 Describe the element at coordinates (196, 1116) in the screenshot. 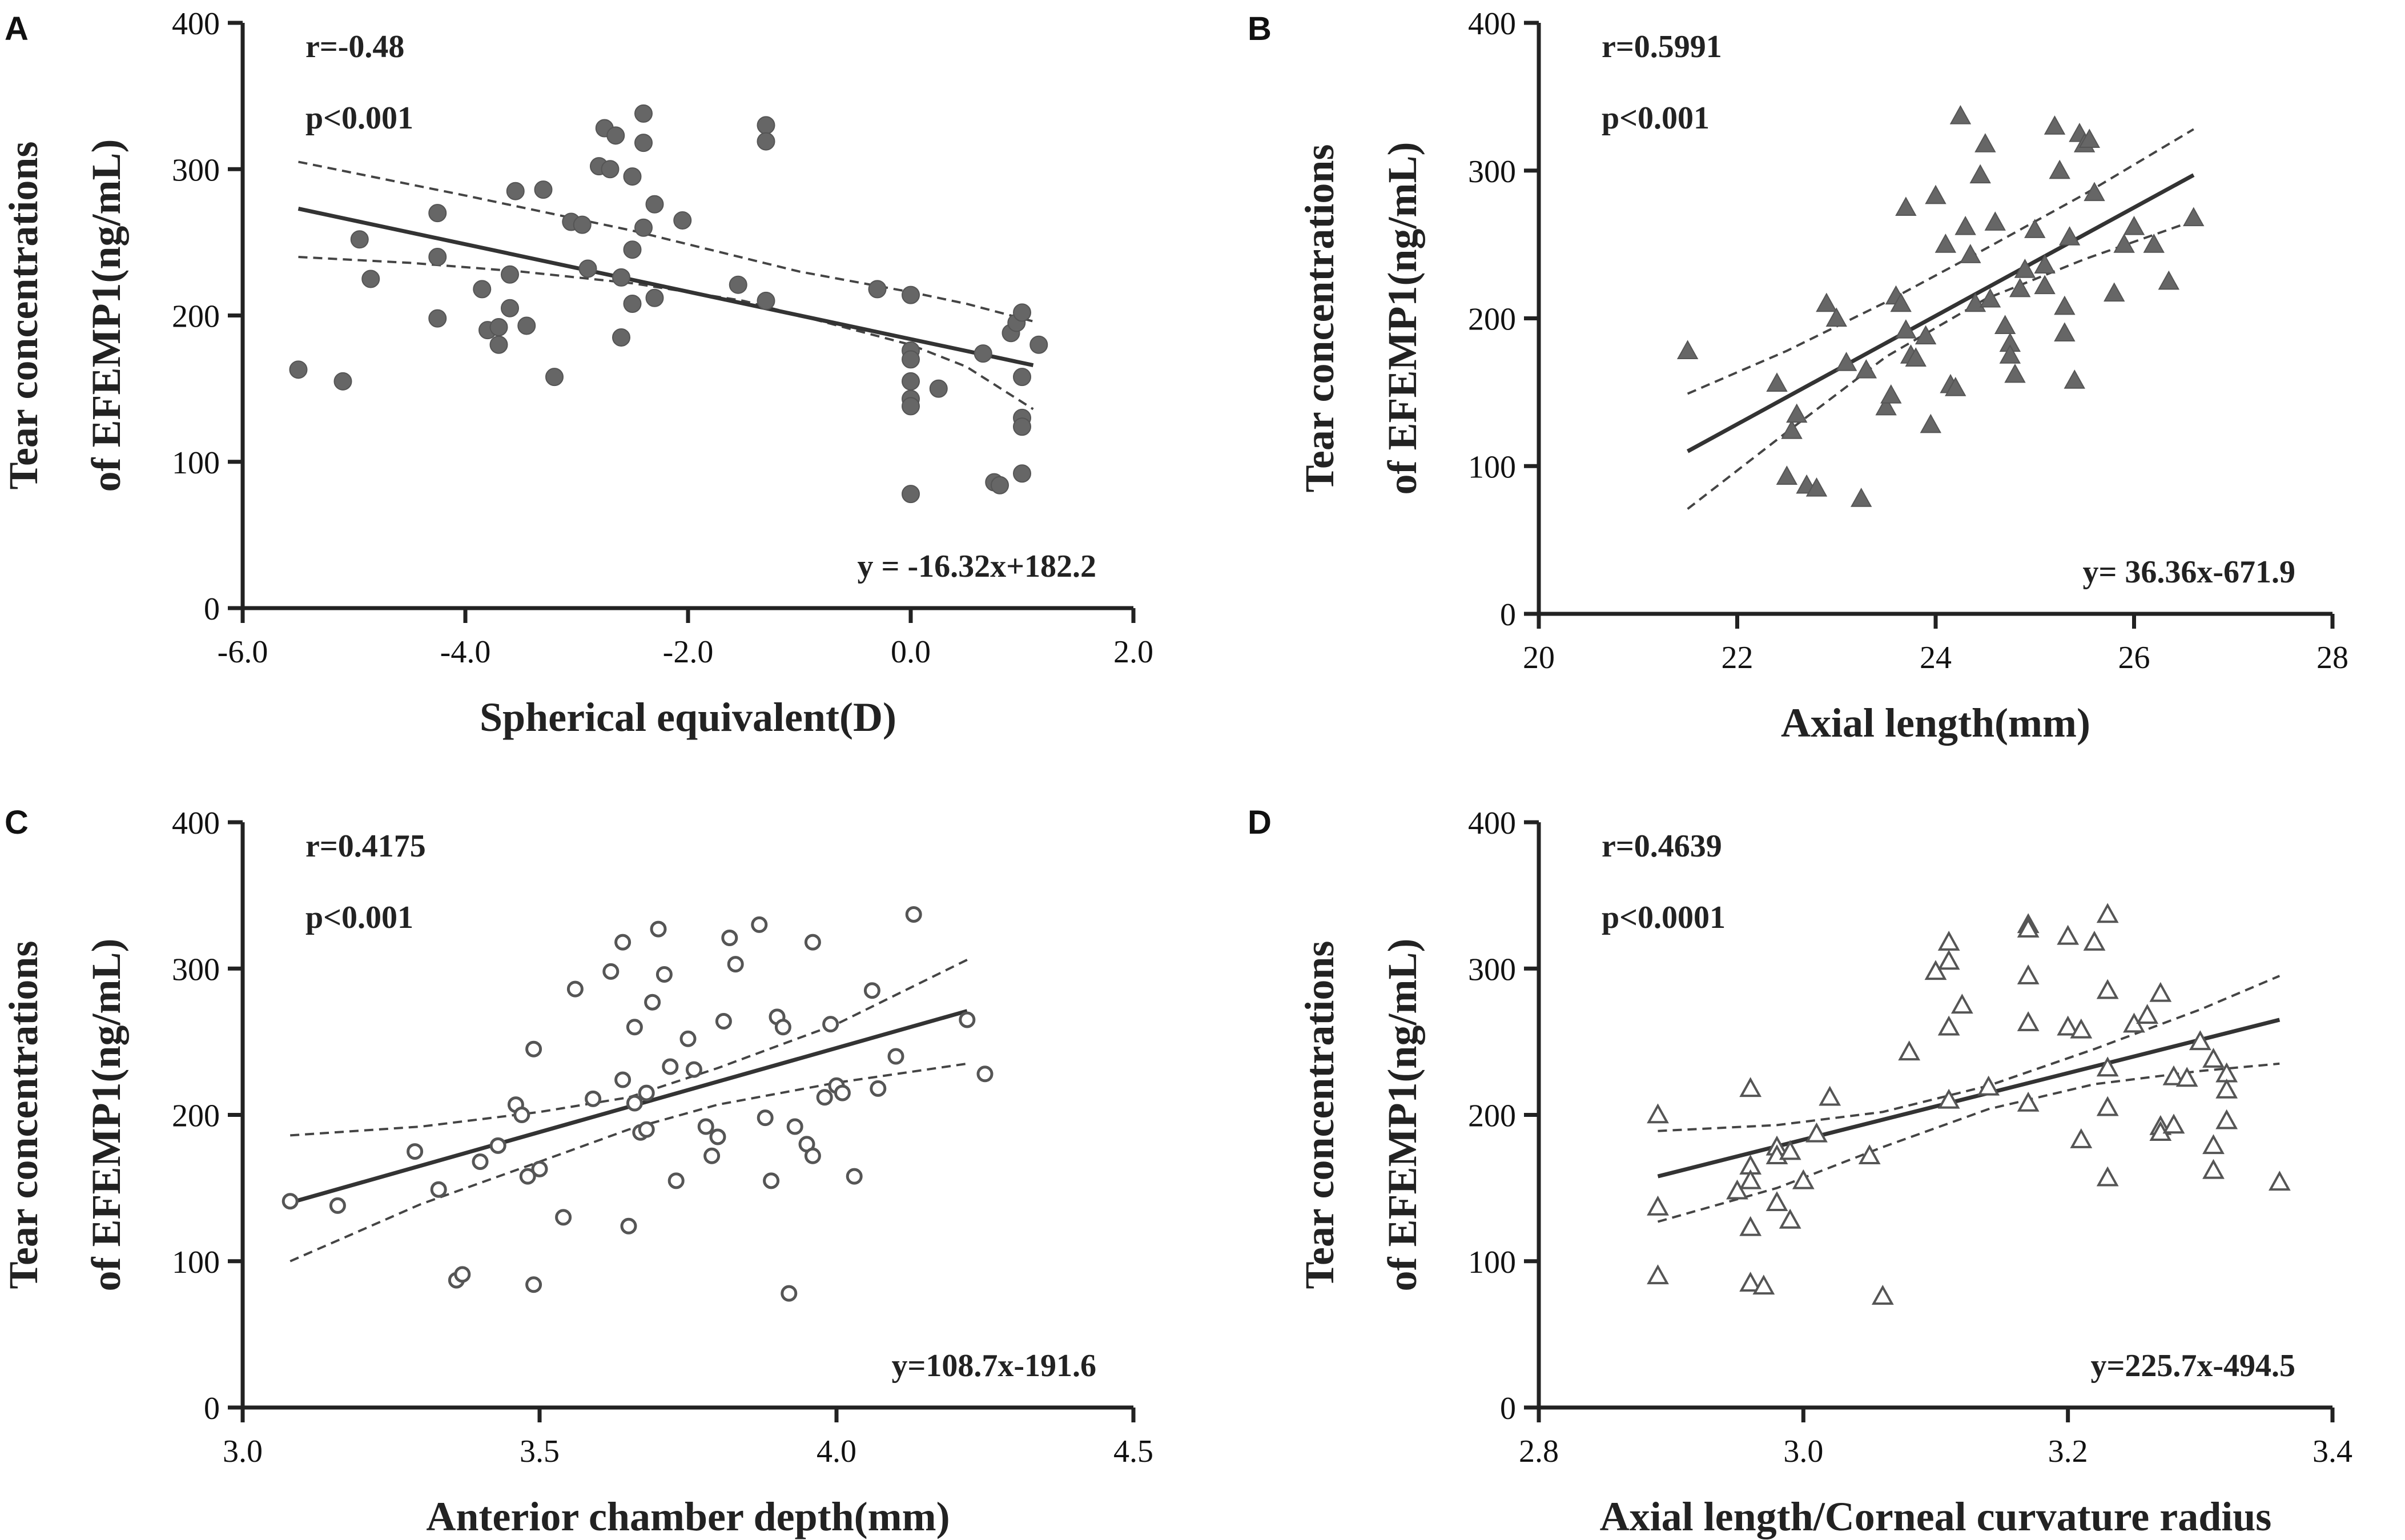

I see `y-tick-label-c: 200` at that location.